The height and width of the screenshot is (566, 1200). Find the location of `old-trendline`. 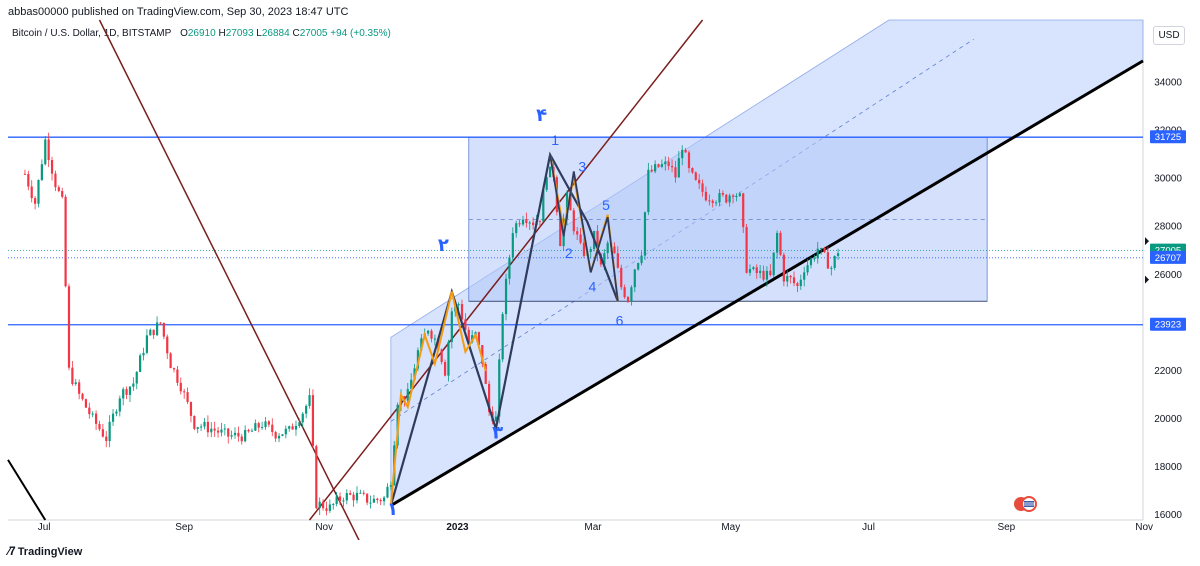

old-trendline is located at coordinates (27, 490).